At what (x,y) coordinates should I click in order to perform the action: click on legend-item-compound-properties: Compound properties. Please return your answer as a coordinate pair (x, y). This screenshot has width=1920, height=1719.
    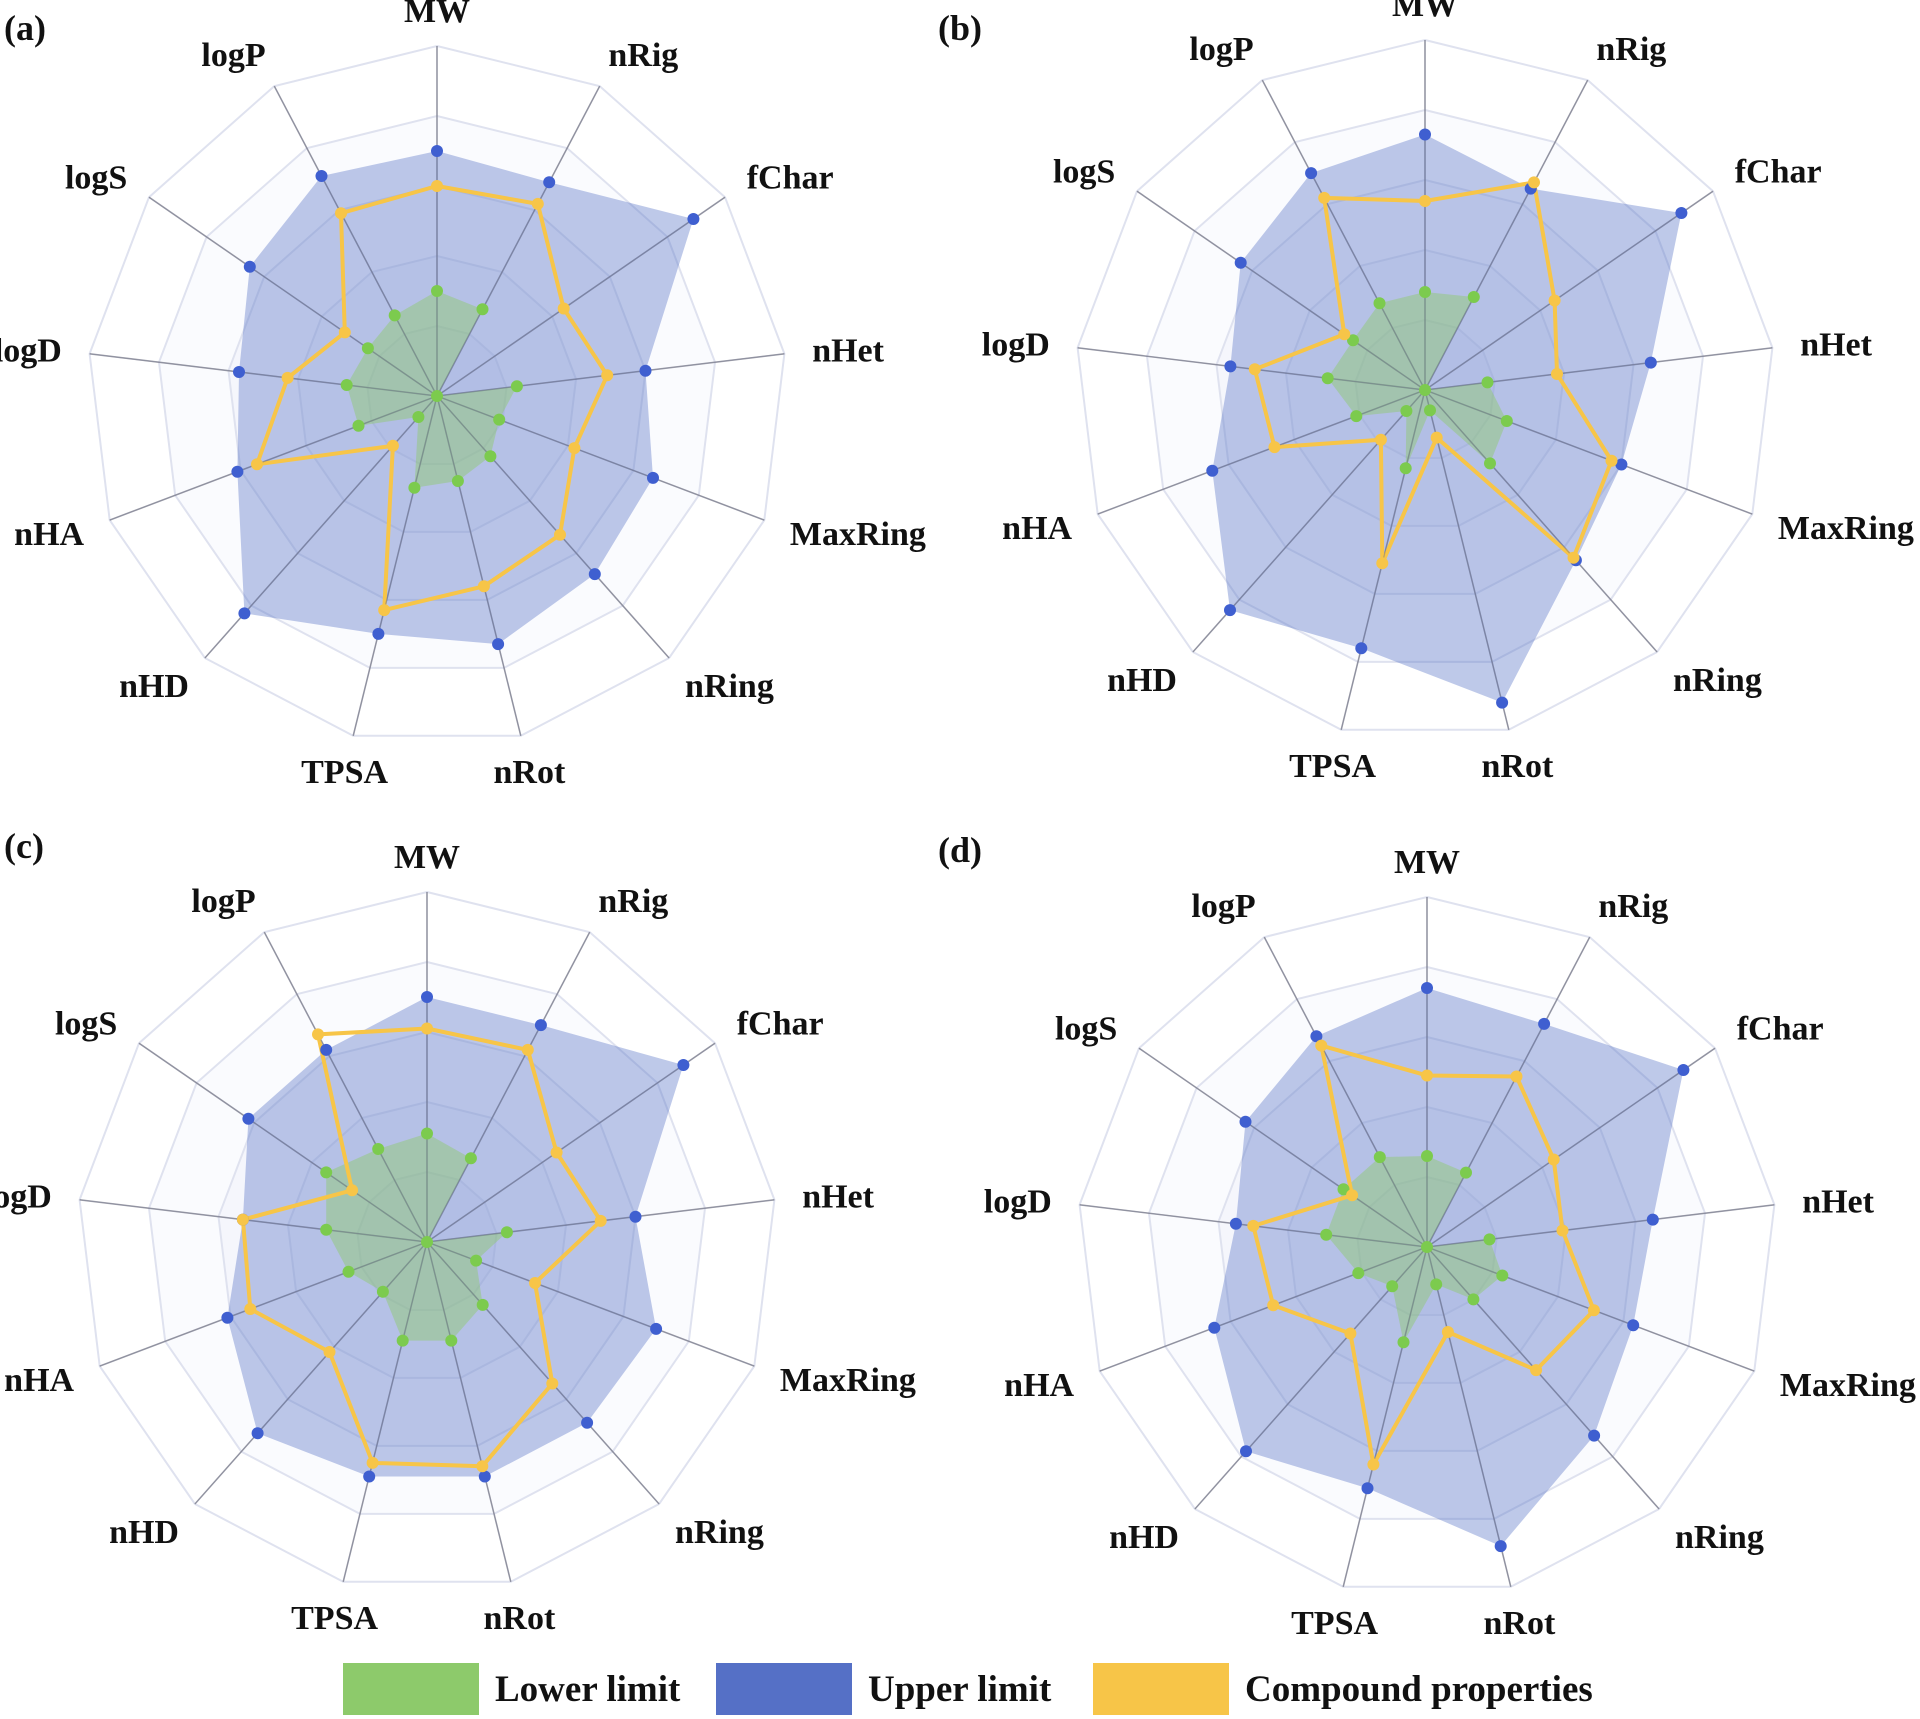
    Looking at the image, I should click on (1343, 1689).